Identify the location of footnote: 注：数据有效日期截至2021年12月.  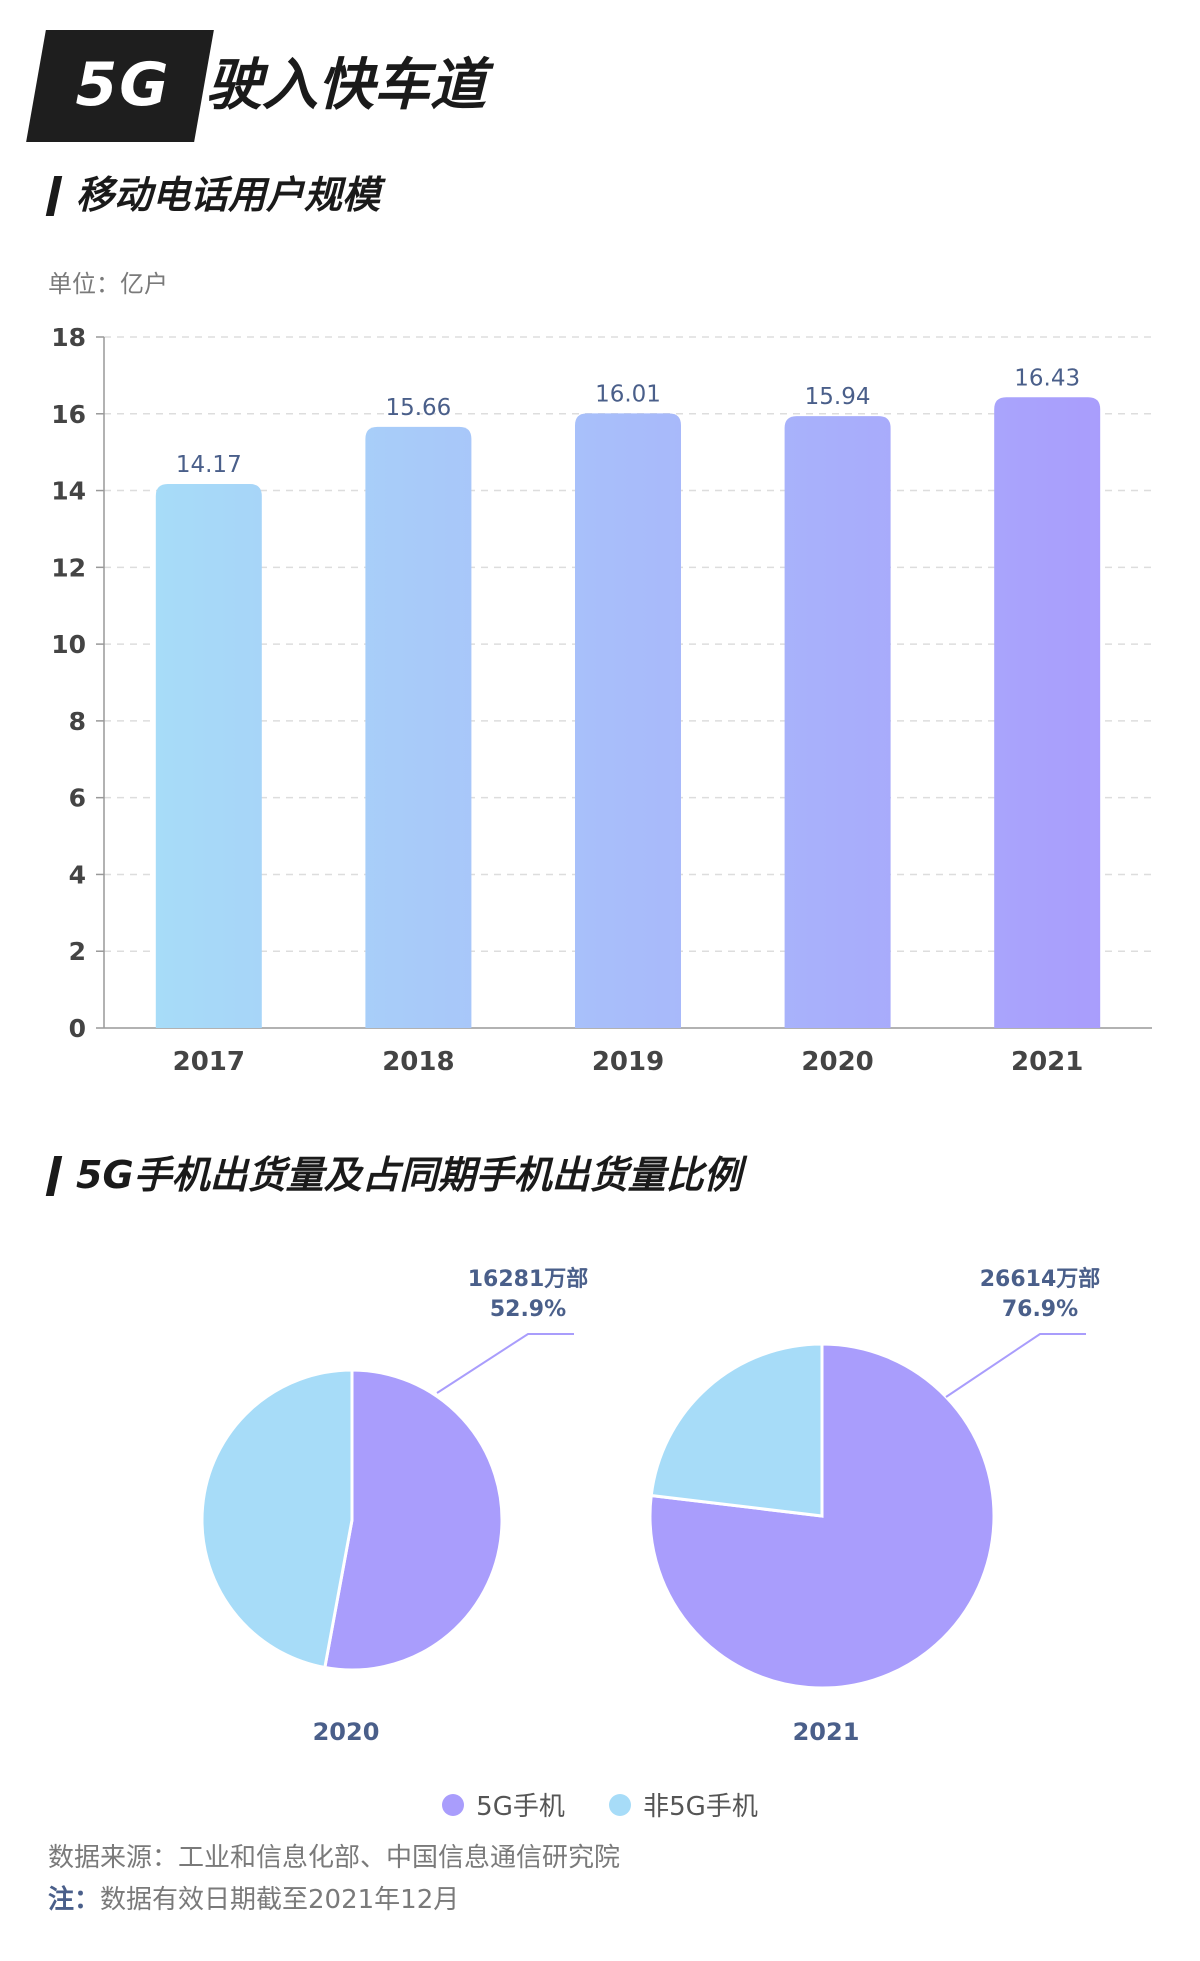
(253, 1900).